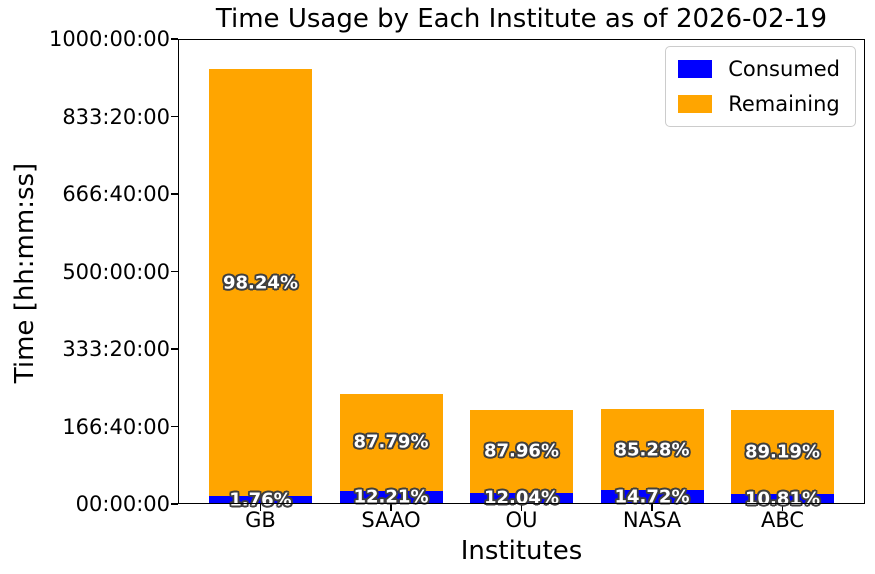 This screenshot has height=574, width=875. I want to click on y-tick-label: 833:20:00, so click(116, 116).